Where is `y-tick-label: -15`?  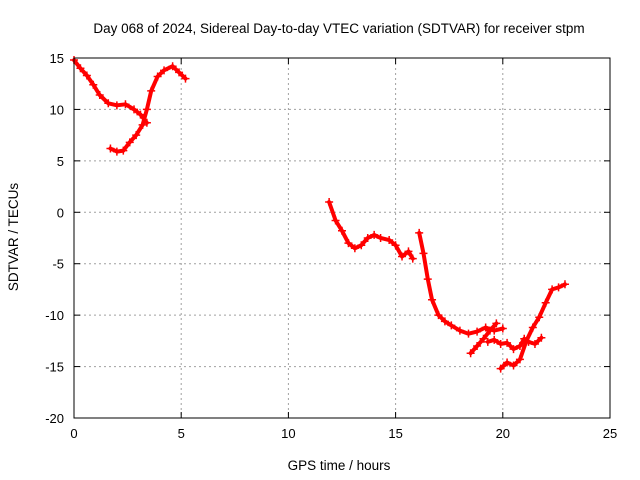 y-tick-label: -15 is located at coordinates (54, 367).